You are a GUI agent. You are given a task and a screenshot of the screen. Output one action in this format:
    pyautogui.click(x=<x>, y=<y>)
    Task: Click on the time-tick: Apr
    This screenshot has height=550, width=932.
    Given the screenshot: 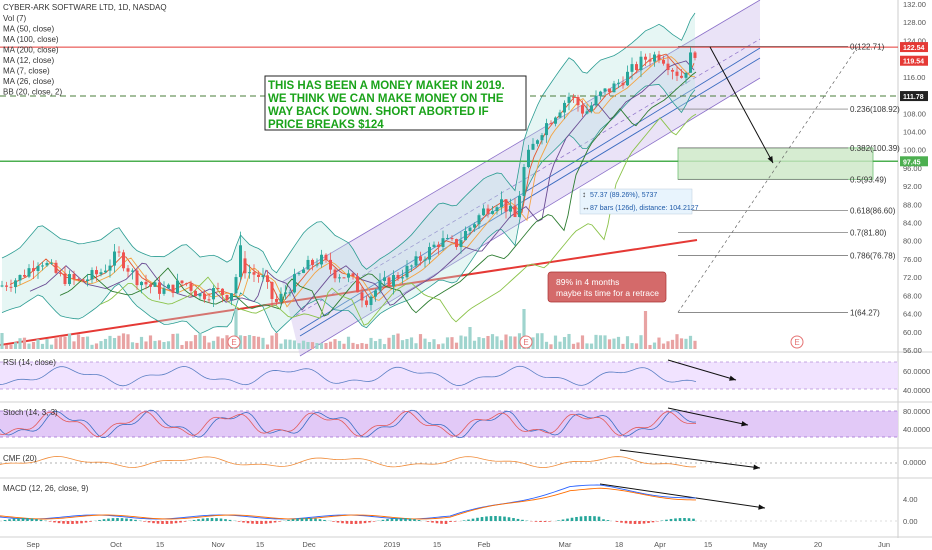 What is the action you would take?
    pyautogui.click(x=660, y=544)
    